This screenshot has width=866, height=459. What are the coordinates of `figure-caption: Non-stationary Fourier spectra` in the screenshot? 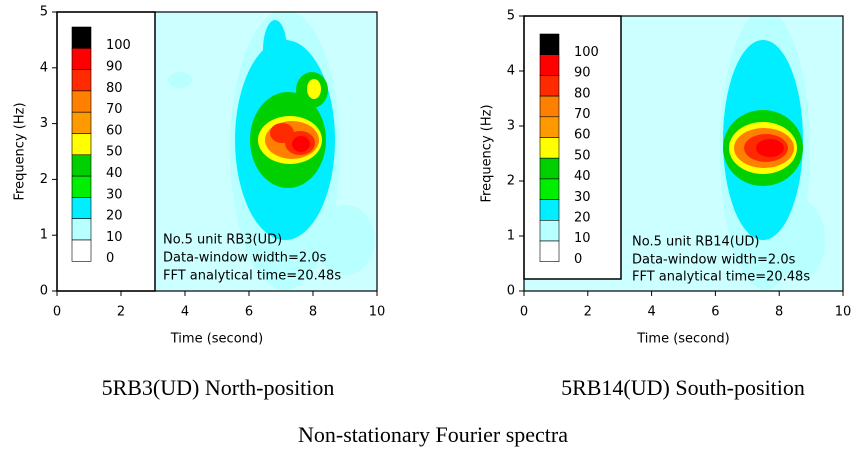 It's located at (433, 434).